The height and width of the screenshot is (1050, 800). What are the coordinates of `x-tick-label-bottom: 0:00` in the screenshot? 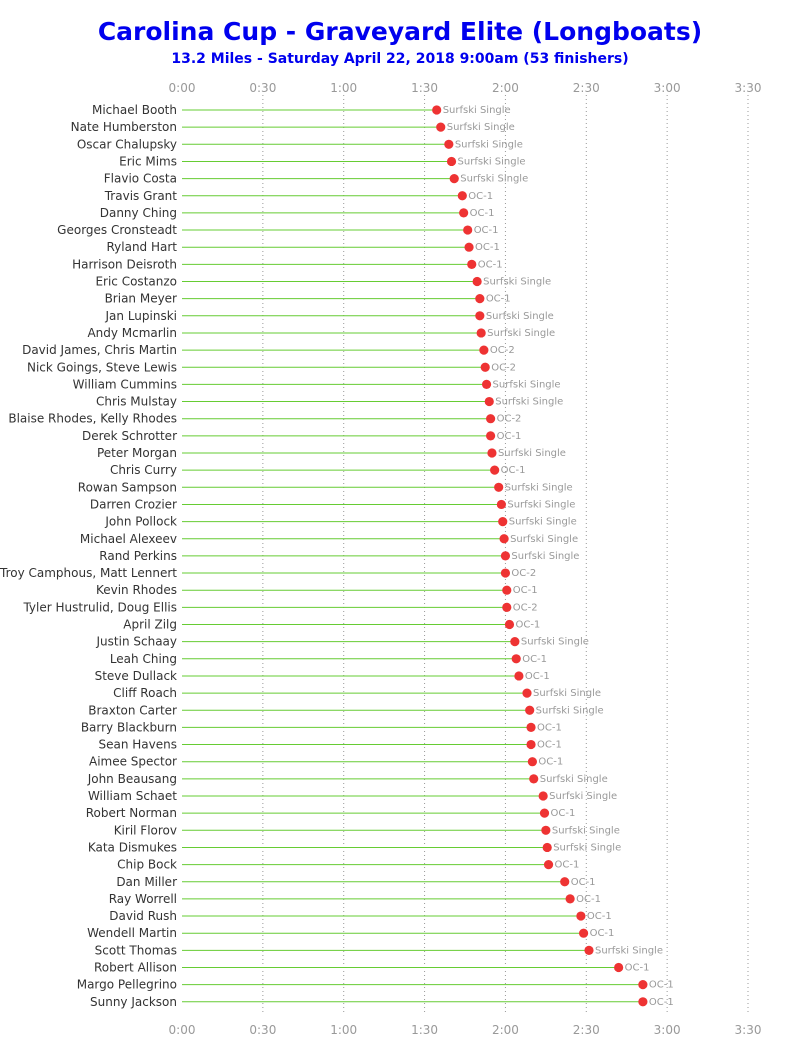 It's located at (182, 1030).